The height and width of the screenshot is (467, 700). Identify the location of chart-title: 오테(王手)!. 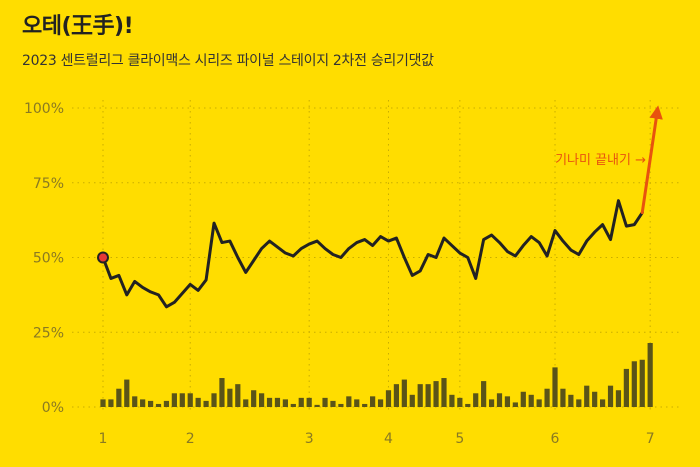
(78, 26).